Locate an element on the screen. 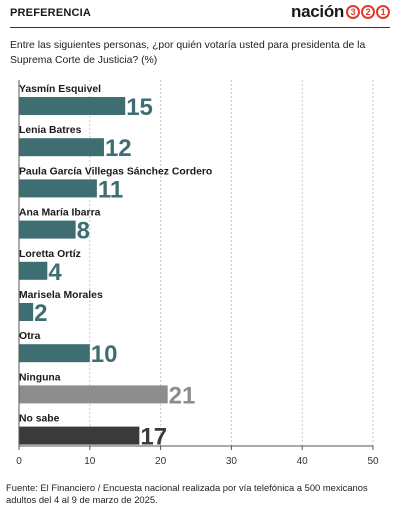 This screenshot has width=400, height=514. value-label: 12 is located at coordinates (118, 148).